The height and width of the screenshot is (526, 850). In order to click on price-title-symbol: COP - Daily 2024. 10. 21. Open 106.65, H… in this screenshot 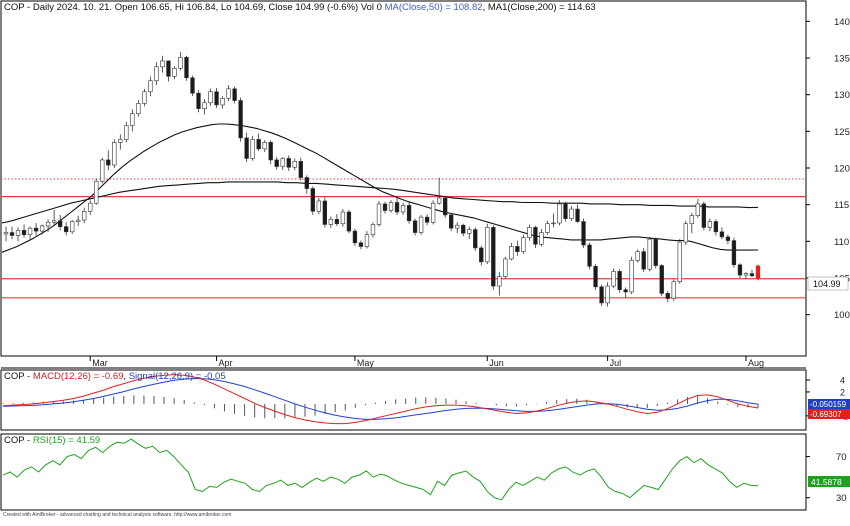, I will do `click(194, 7)`.